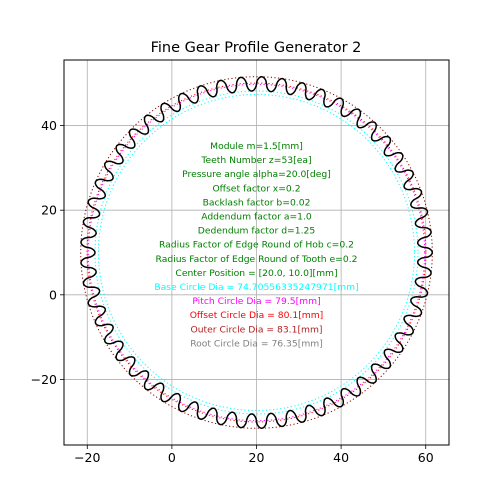 The height and width of the screenshot is (500, 500). I want to click on y-tick-label: 40, so click(49, 125).